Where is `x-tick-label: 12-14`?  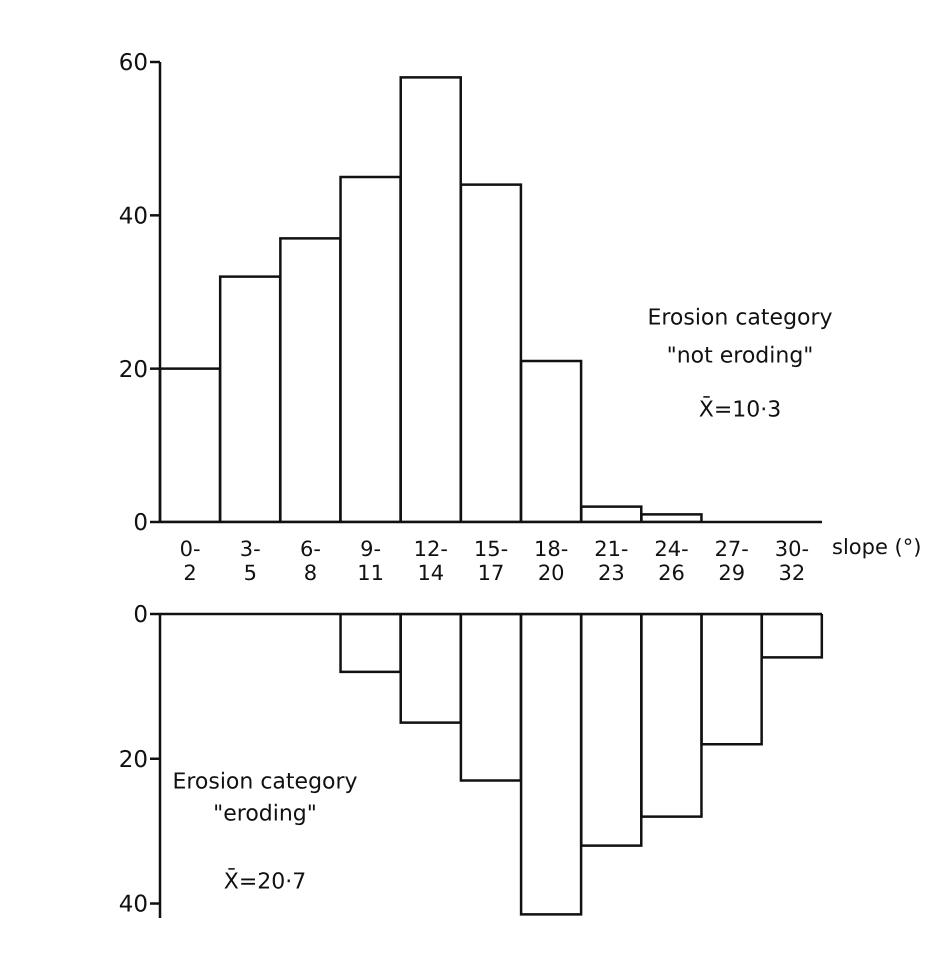
x-tick-label: 12-14 is located at coordinates (431, 561).